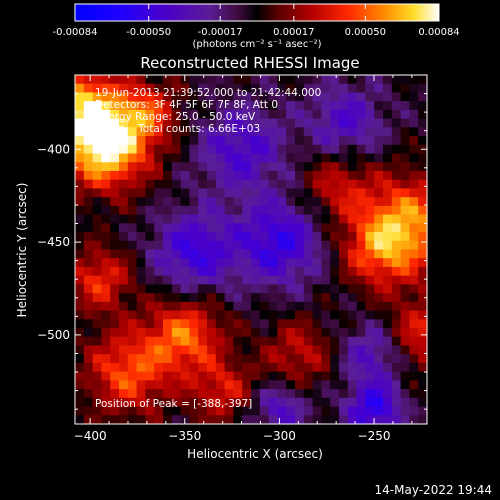 Image resolution: width=500 pixels, height=500 pixels. Describe the element at coordinates (173, 404) in the screenshot. I see `annotation-peak-position: Position of Peak = [-388,-397]` at that location.